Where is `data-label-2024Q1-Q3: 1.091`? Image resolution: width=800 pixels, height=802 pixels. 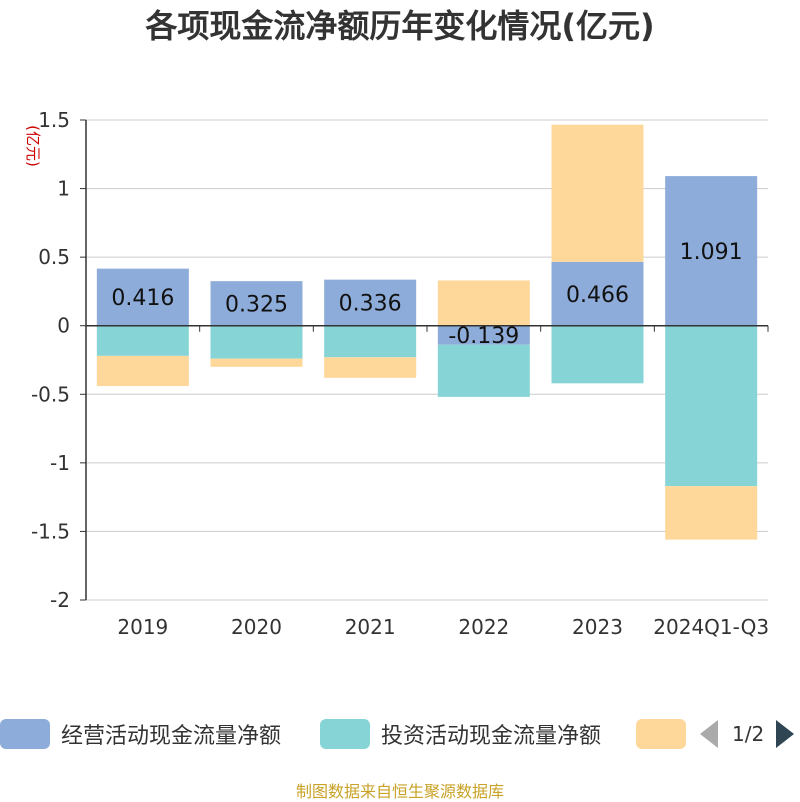
data-label-2024Q1-Q3: 1.091 is located at coordinates (711, 252).